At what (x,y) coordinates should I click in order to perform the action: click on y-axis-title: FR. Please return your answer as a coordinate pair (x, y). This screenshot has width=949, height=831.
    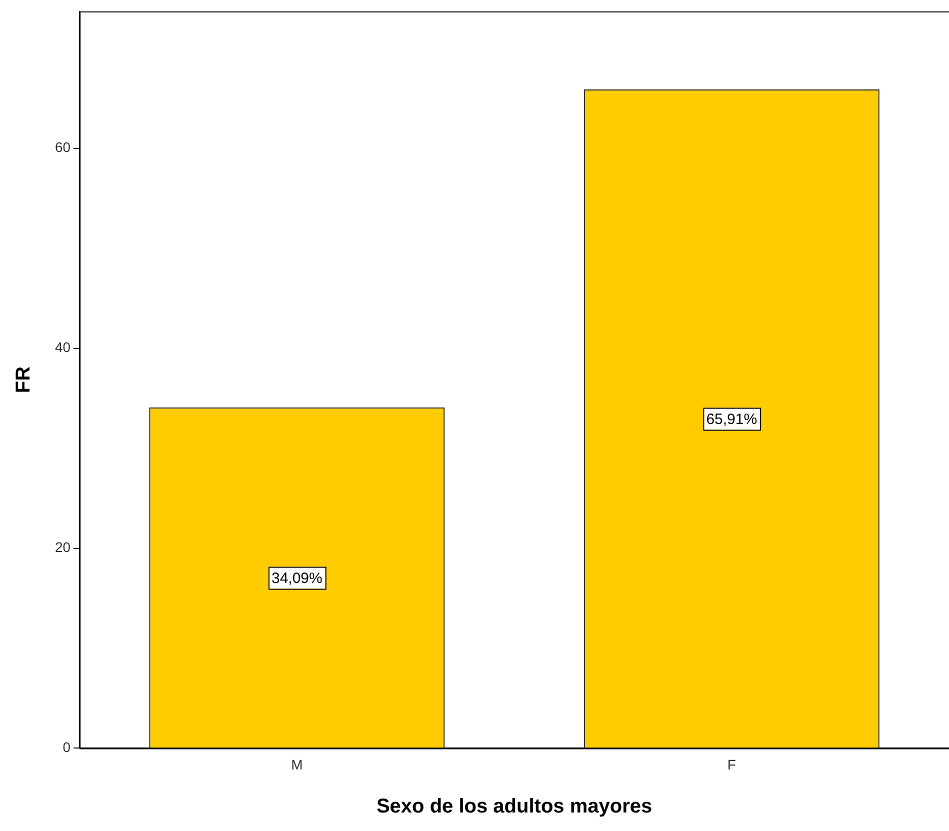
    Looking at the image, I should click on (23, 380).